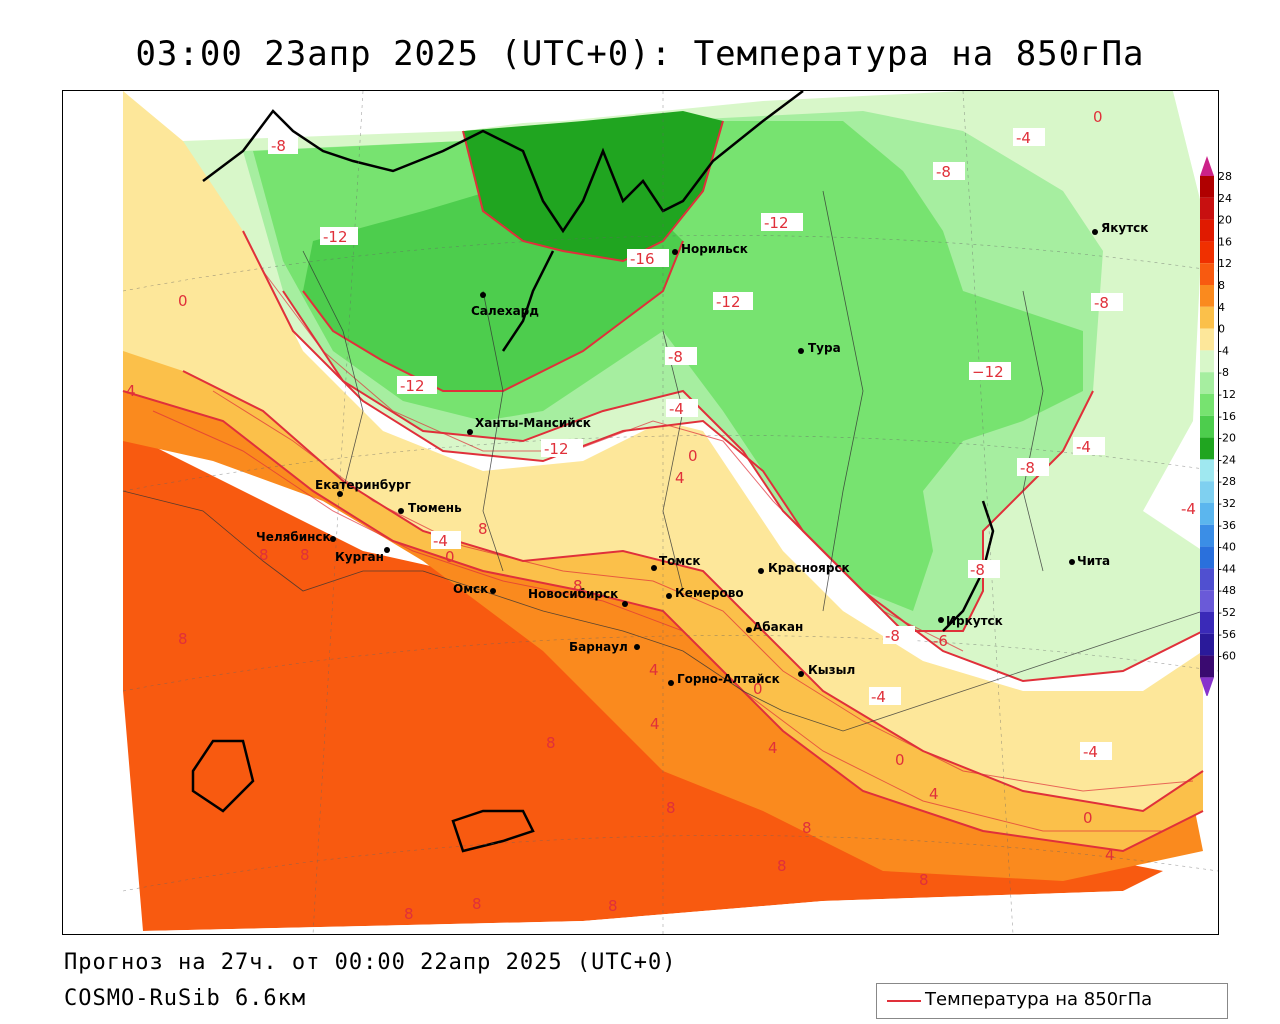  I want to click on city-tomsk: Томск, so click(676, 562).